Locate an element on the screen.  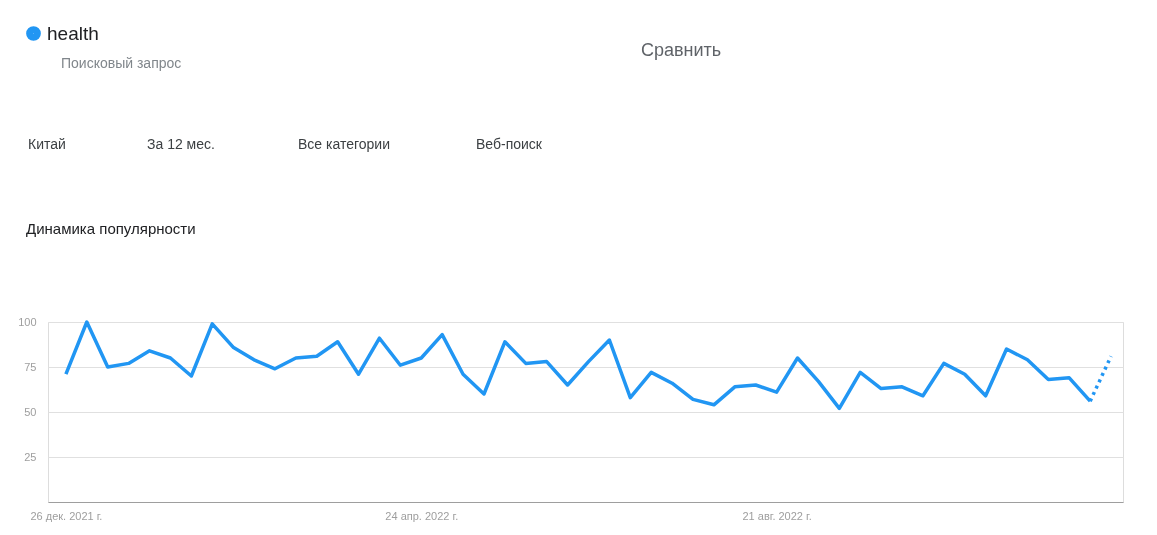
chart-title: Динамика популярности is located at coordinates (111, 228).